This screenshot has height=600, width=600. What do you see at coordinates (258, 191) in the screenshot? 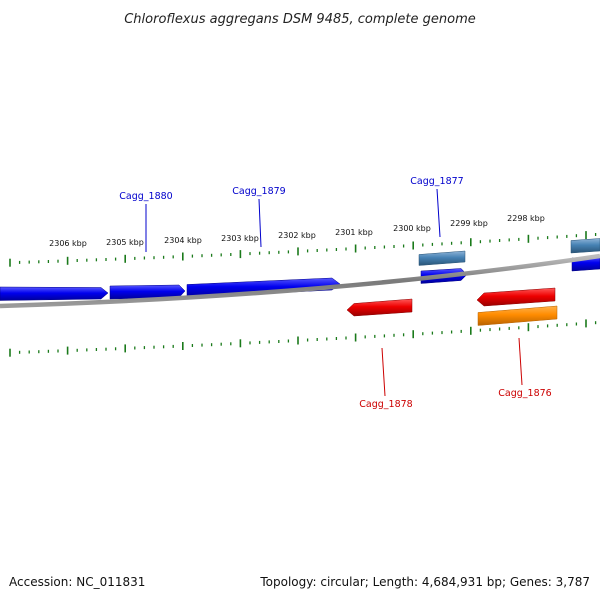
I see `gene-label-cagg-1879: Cagg_1879` at bounding box center [258, 191].